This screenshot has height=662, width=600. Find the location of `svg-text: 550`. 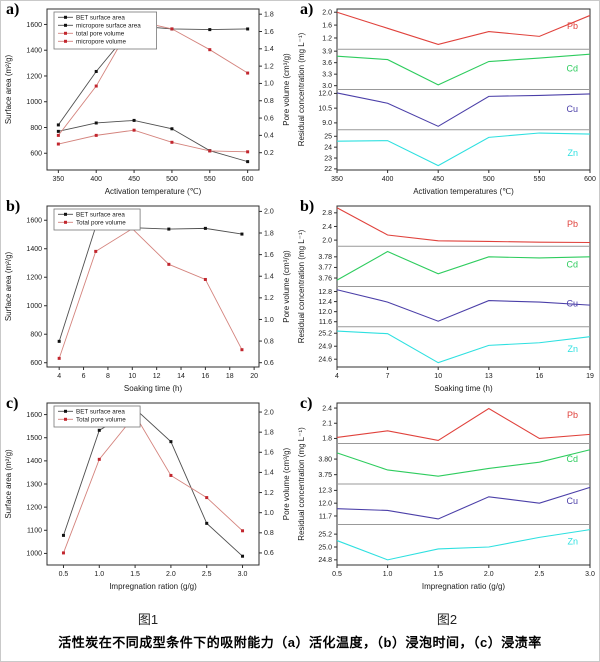

svg-text: 550 is located at coordinates (210, 179).